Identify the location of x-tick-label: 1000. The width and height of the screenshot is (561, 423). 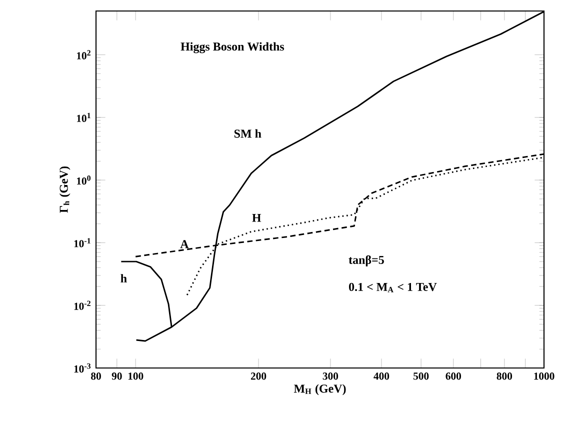
(544, 376).